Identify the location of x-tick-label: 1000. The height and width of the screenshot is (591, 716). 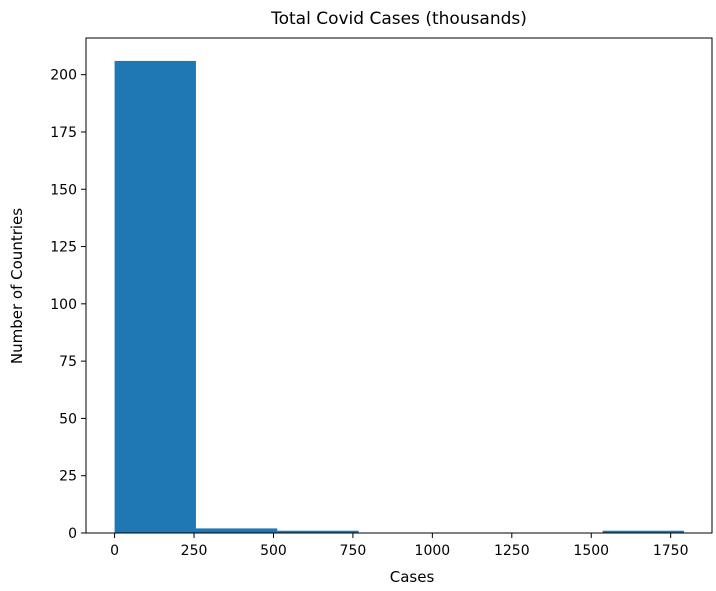
(433, 551).